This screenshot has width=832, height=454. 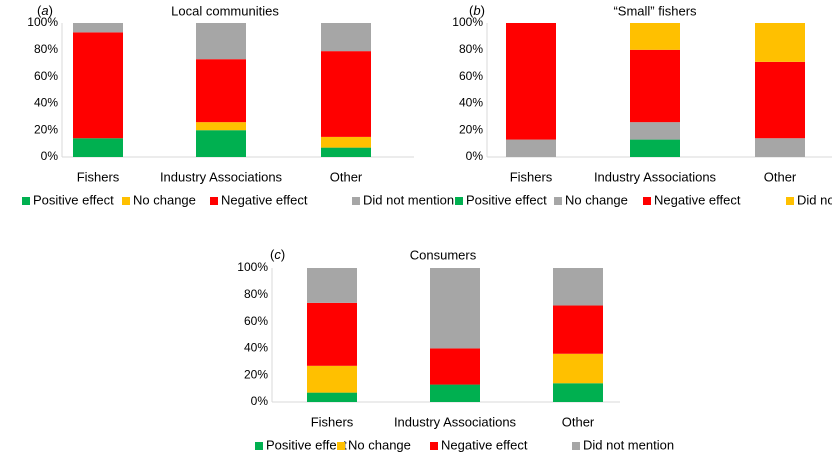 What do you see at coordinates (225, 10) in the screenshot?
I see `chart-title: Local communities` at bounding box center [225, 10].